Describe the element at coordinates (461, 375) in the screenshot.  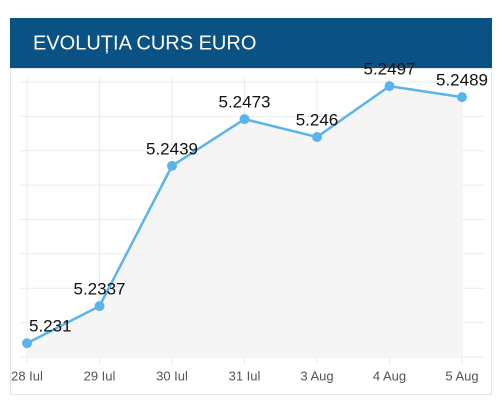
I see `x-tick-label: 5 Aug` at that location.